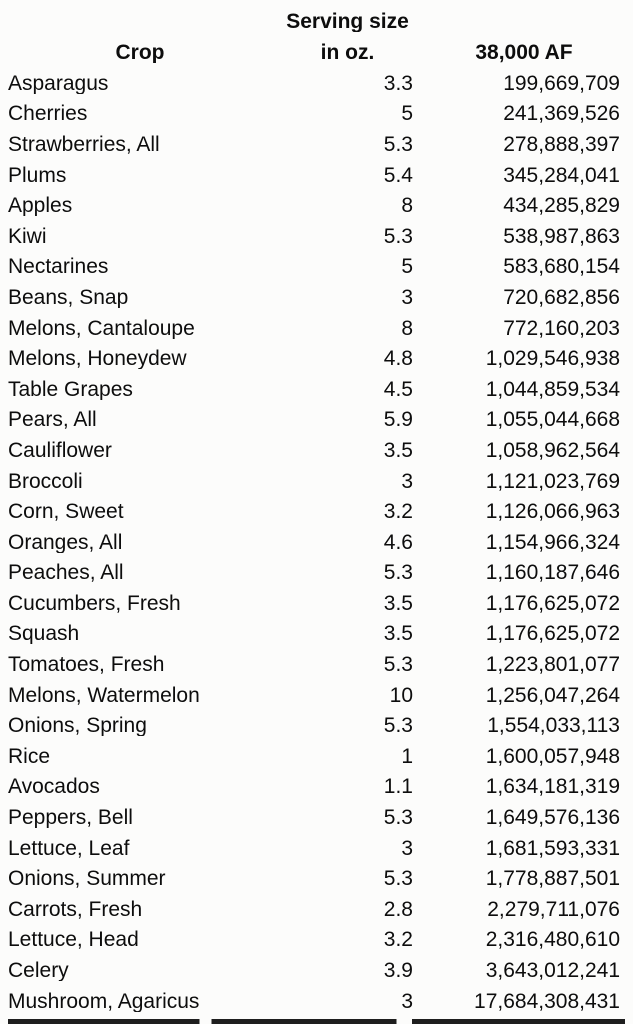  Describe the element at coordinates (552, 573) in the screenshot. I see `af-value-cell: 1,160,187,646` at that location.